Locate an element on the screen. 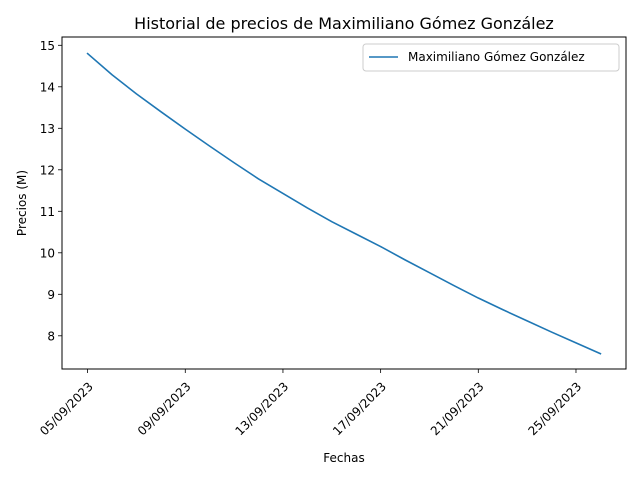  y-tick-label: 9 is located at coordinates (51, 295).